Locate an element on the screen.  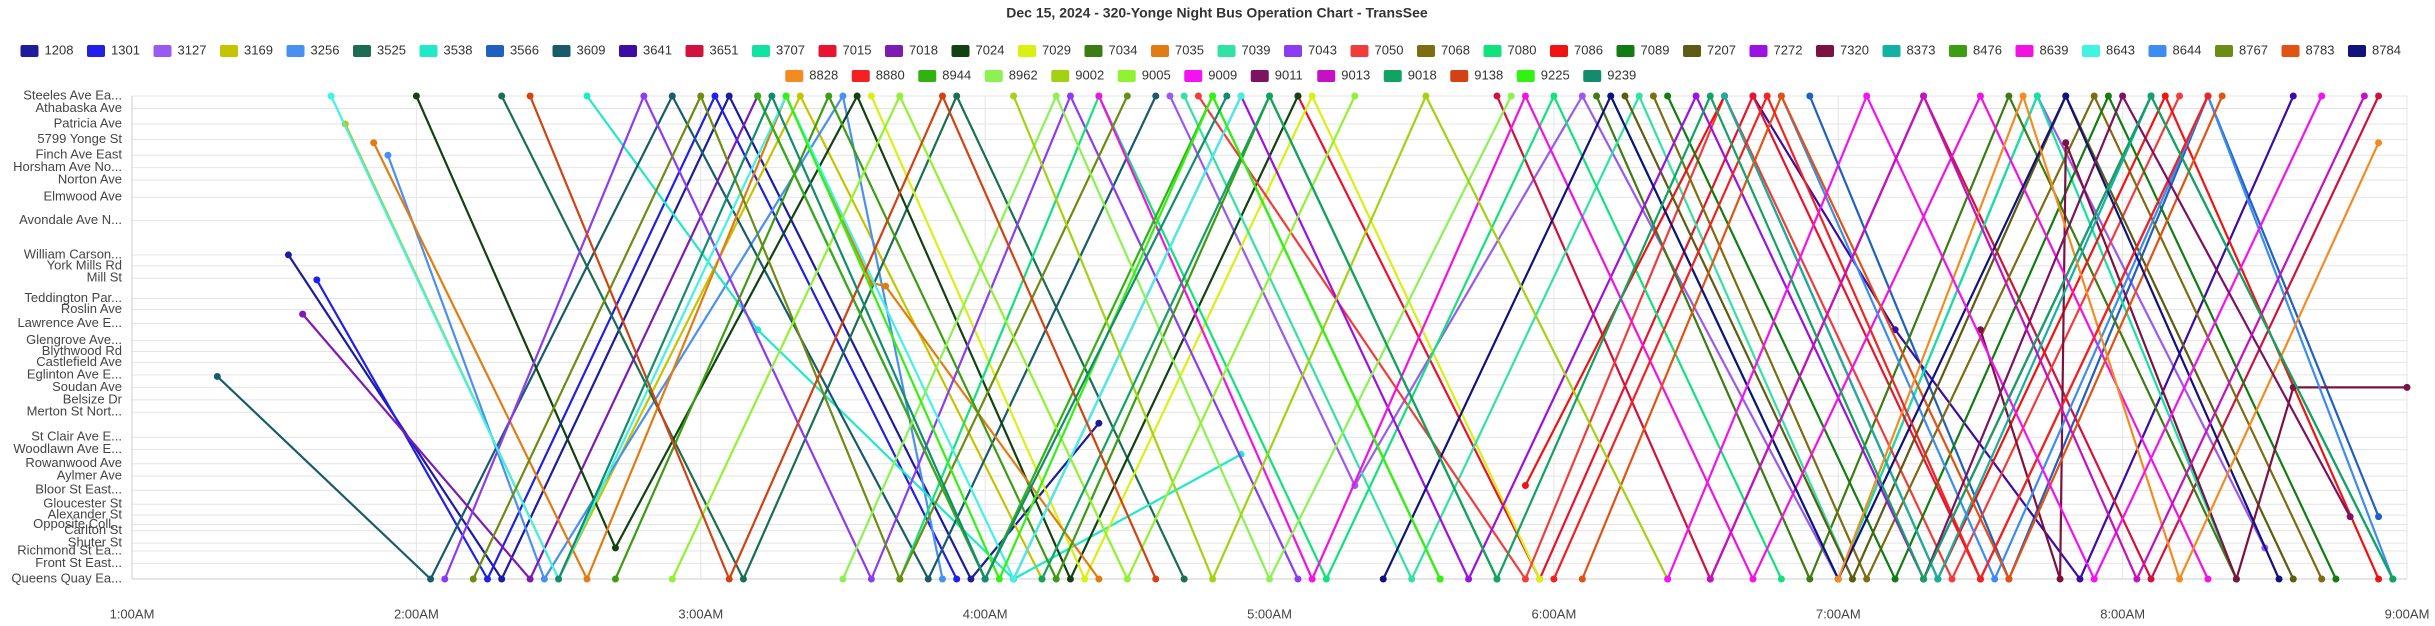
legend-item: 7050 is located at coordinates (1377, 49).